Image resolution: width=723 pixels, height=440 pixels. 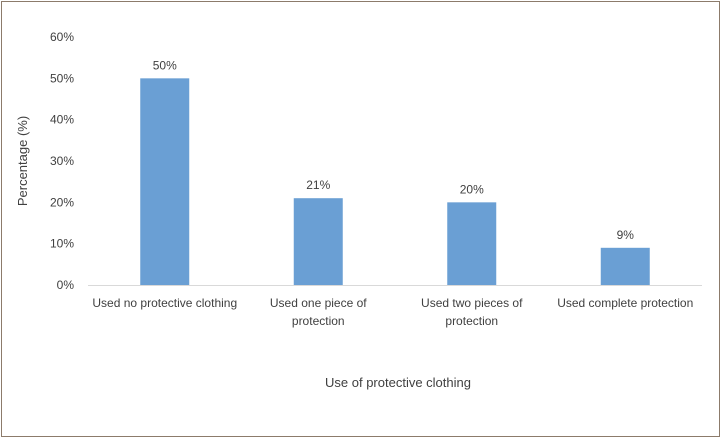 What do you see at coordinates (66, 285) in the screenshot?
I see `y-tick-label: 0%` at bounding box center [66, 285].